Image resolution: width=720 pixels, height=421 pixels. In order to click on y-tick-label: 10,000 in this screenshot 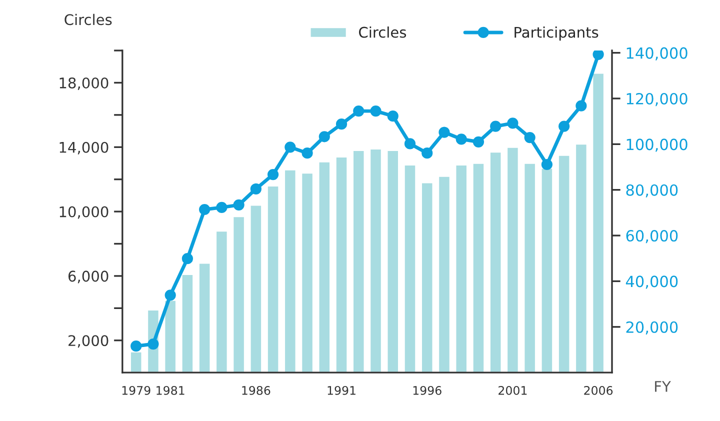, I will do `click(84, 212)`.